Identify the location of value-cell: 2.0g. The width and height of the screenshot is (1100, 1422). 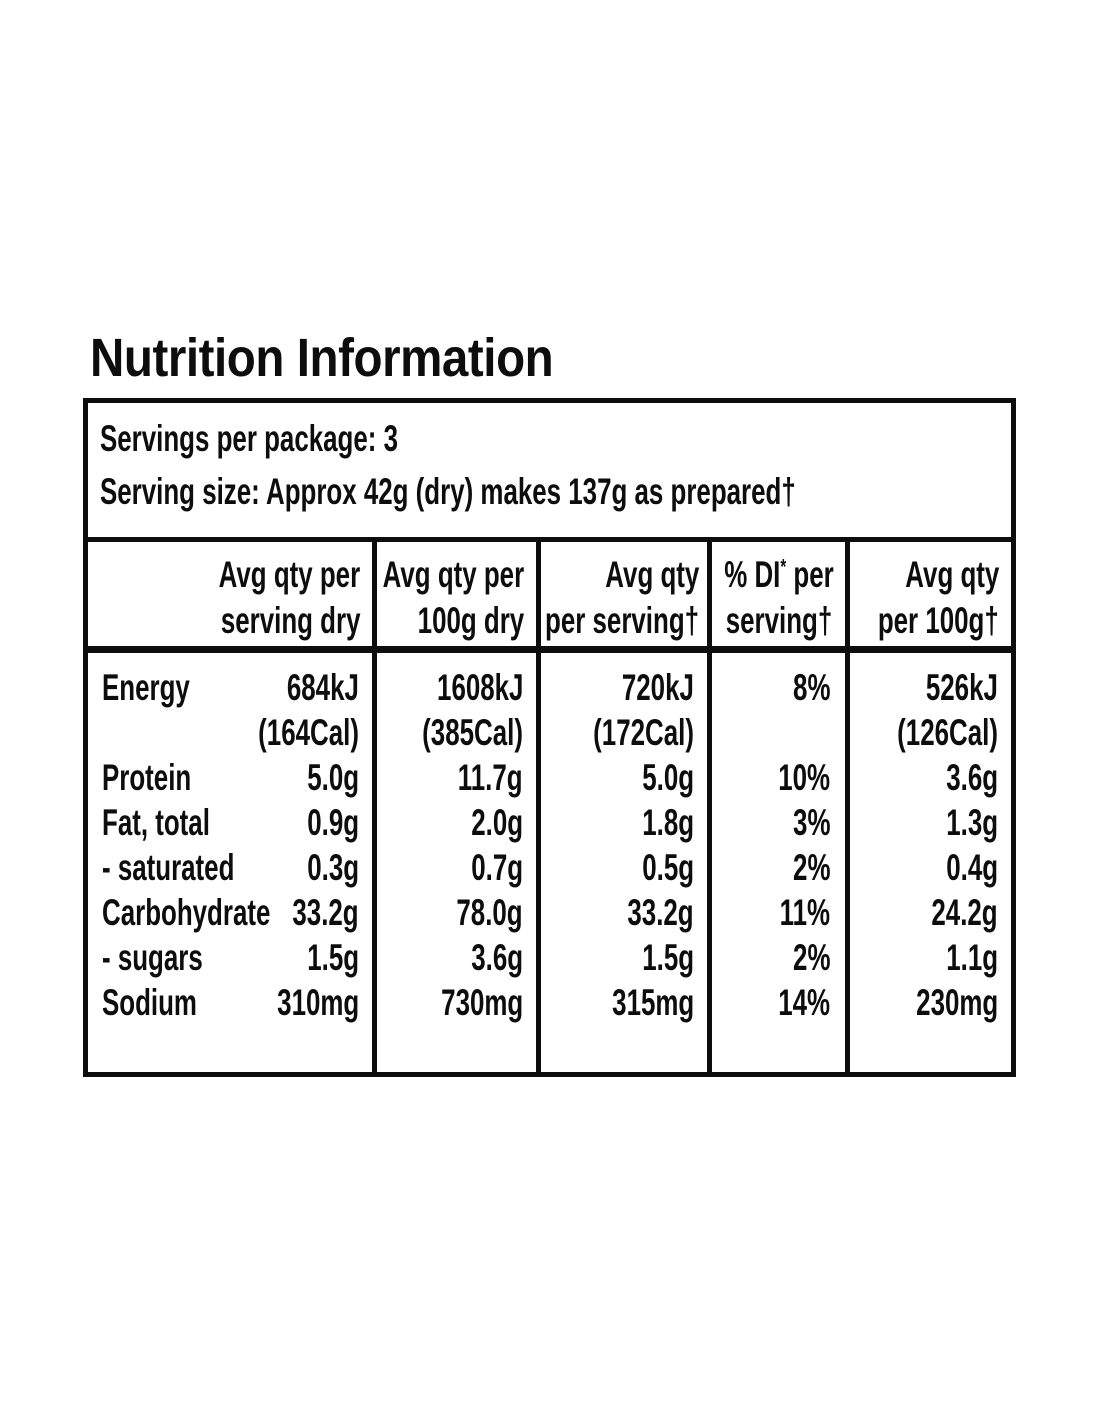
(497, 822).